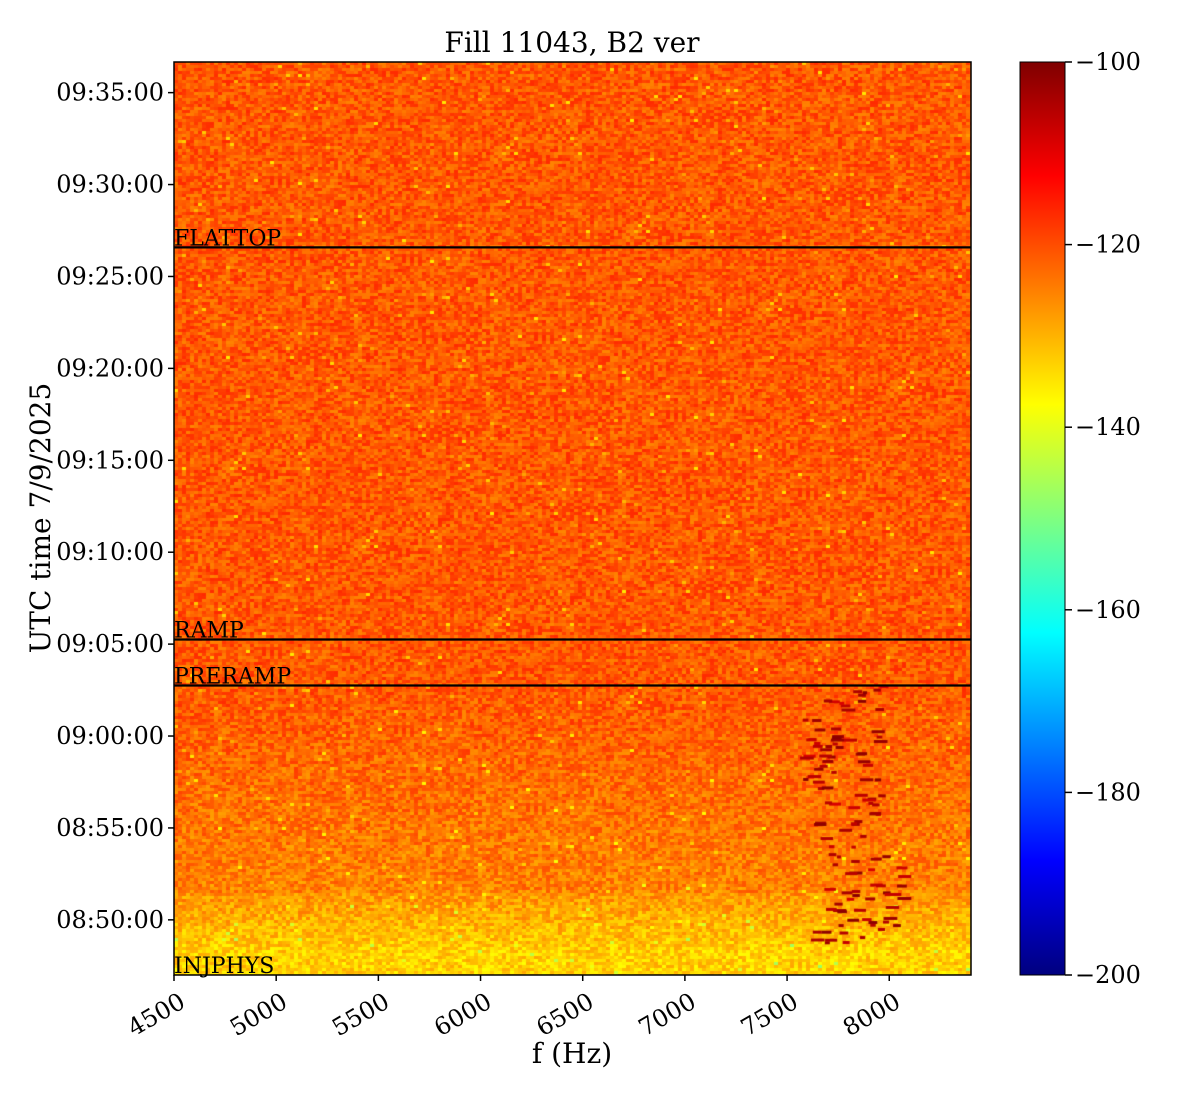 The height and width of the screenshot is (1100, 1200). Describe the element at coordinates (227, 238) in the screenshot. I see `annotation-label: FLATTOP` at that location.